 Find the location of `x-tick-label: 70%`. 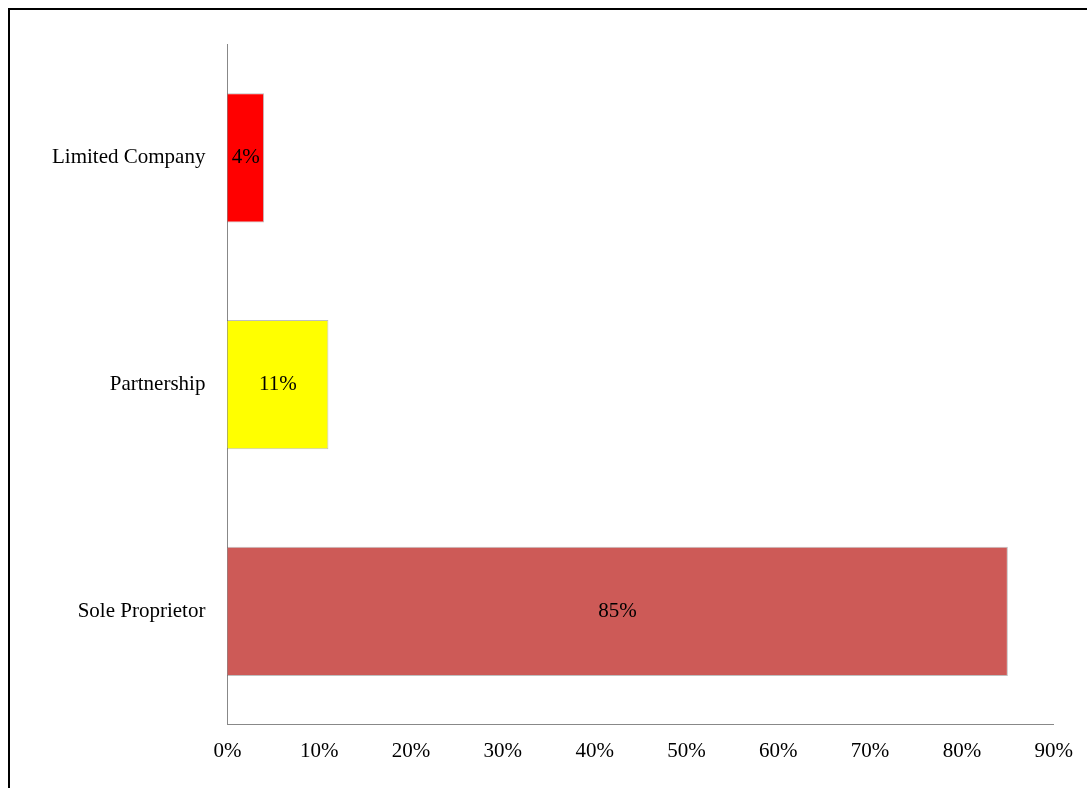

x-tick-label: 70% is located at coordinates (870, 749).